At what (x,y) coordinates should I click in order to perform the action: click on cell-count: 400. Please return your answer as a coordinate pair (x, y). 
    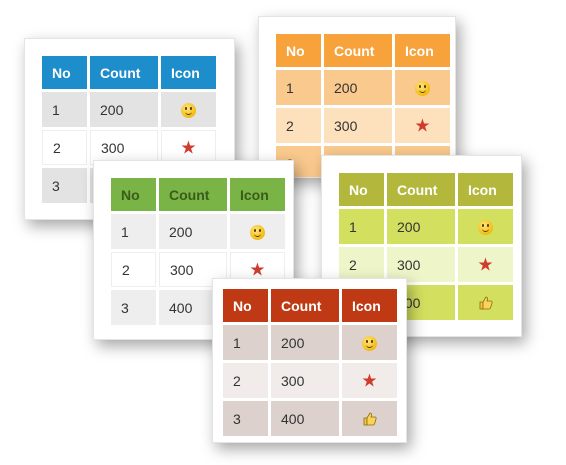
    Looking at the image, I should click on (305, 418).